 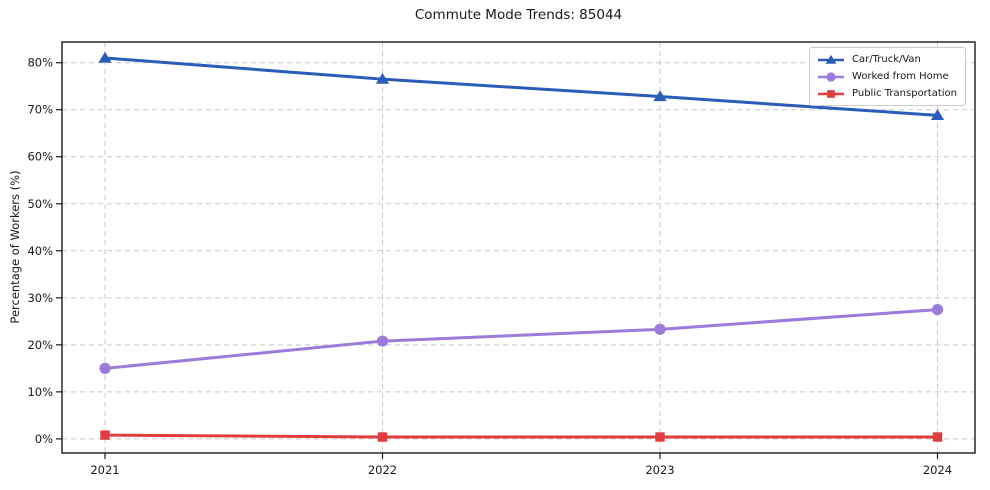 What do you see at coordinates (40, 63) in the screenshot?
I see `y-tick-label: 80%` at bounding box center [40, 63].